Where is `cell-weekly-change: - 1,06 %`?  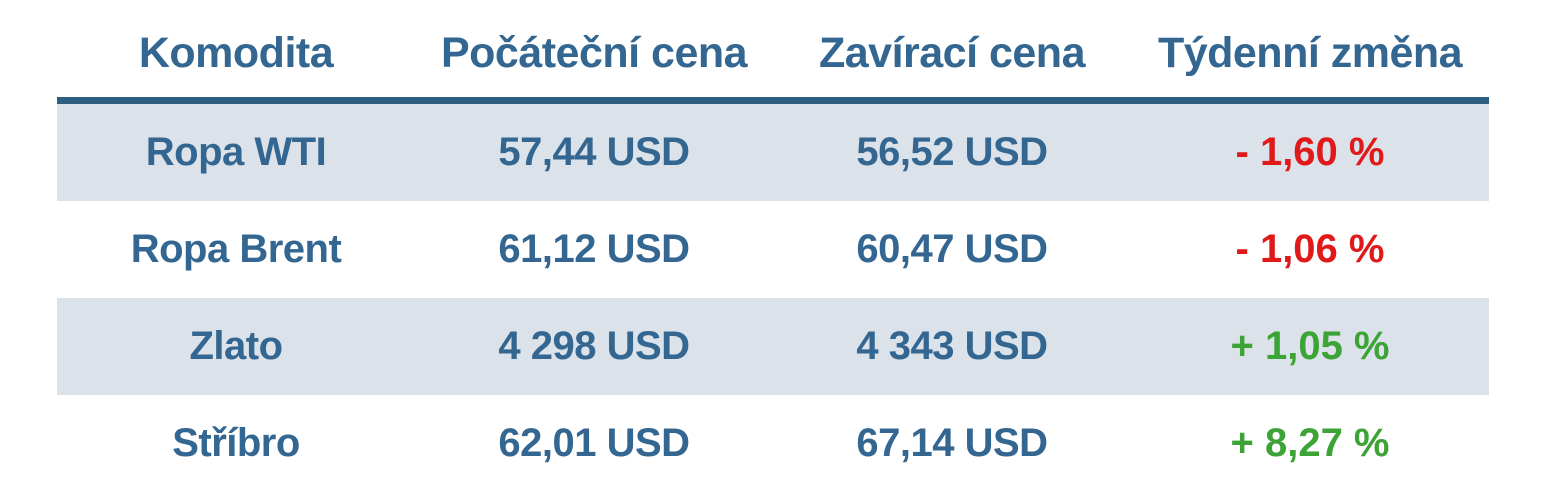 cell-weekly-change: - 1,06 % is located at coordinates (1310, 249).